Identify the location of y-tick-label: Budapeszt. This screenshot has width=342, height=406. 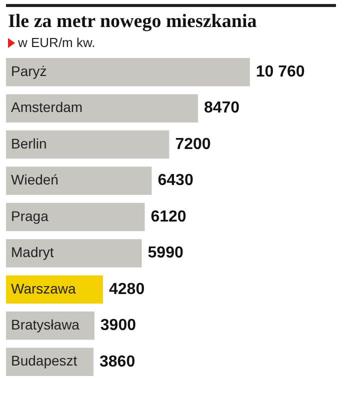
(44, 360).